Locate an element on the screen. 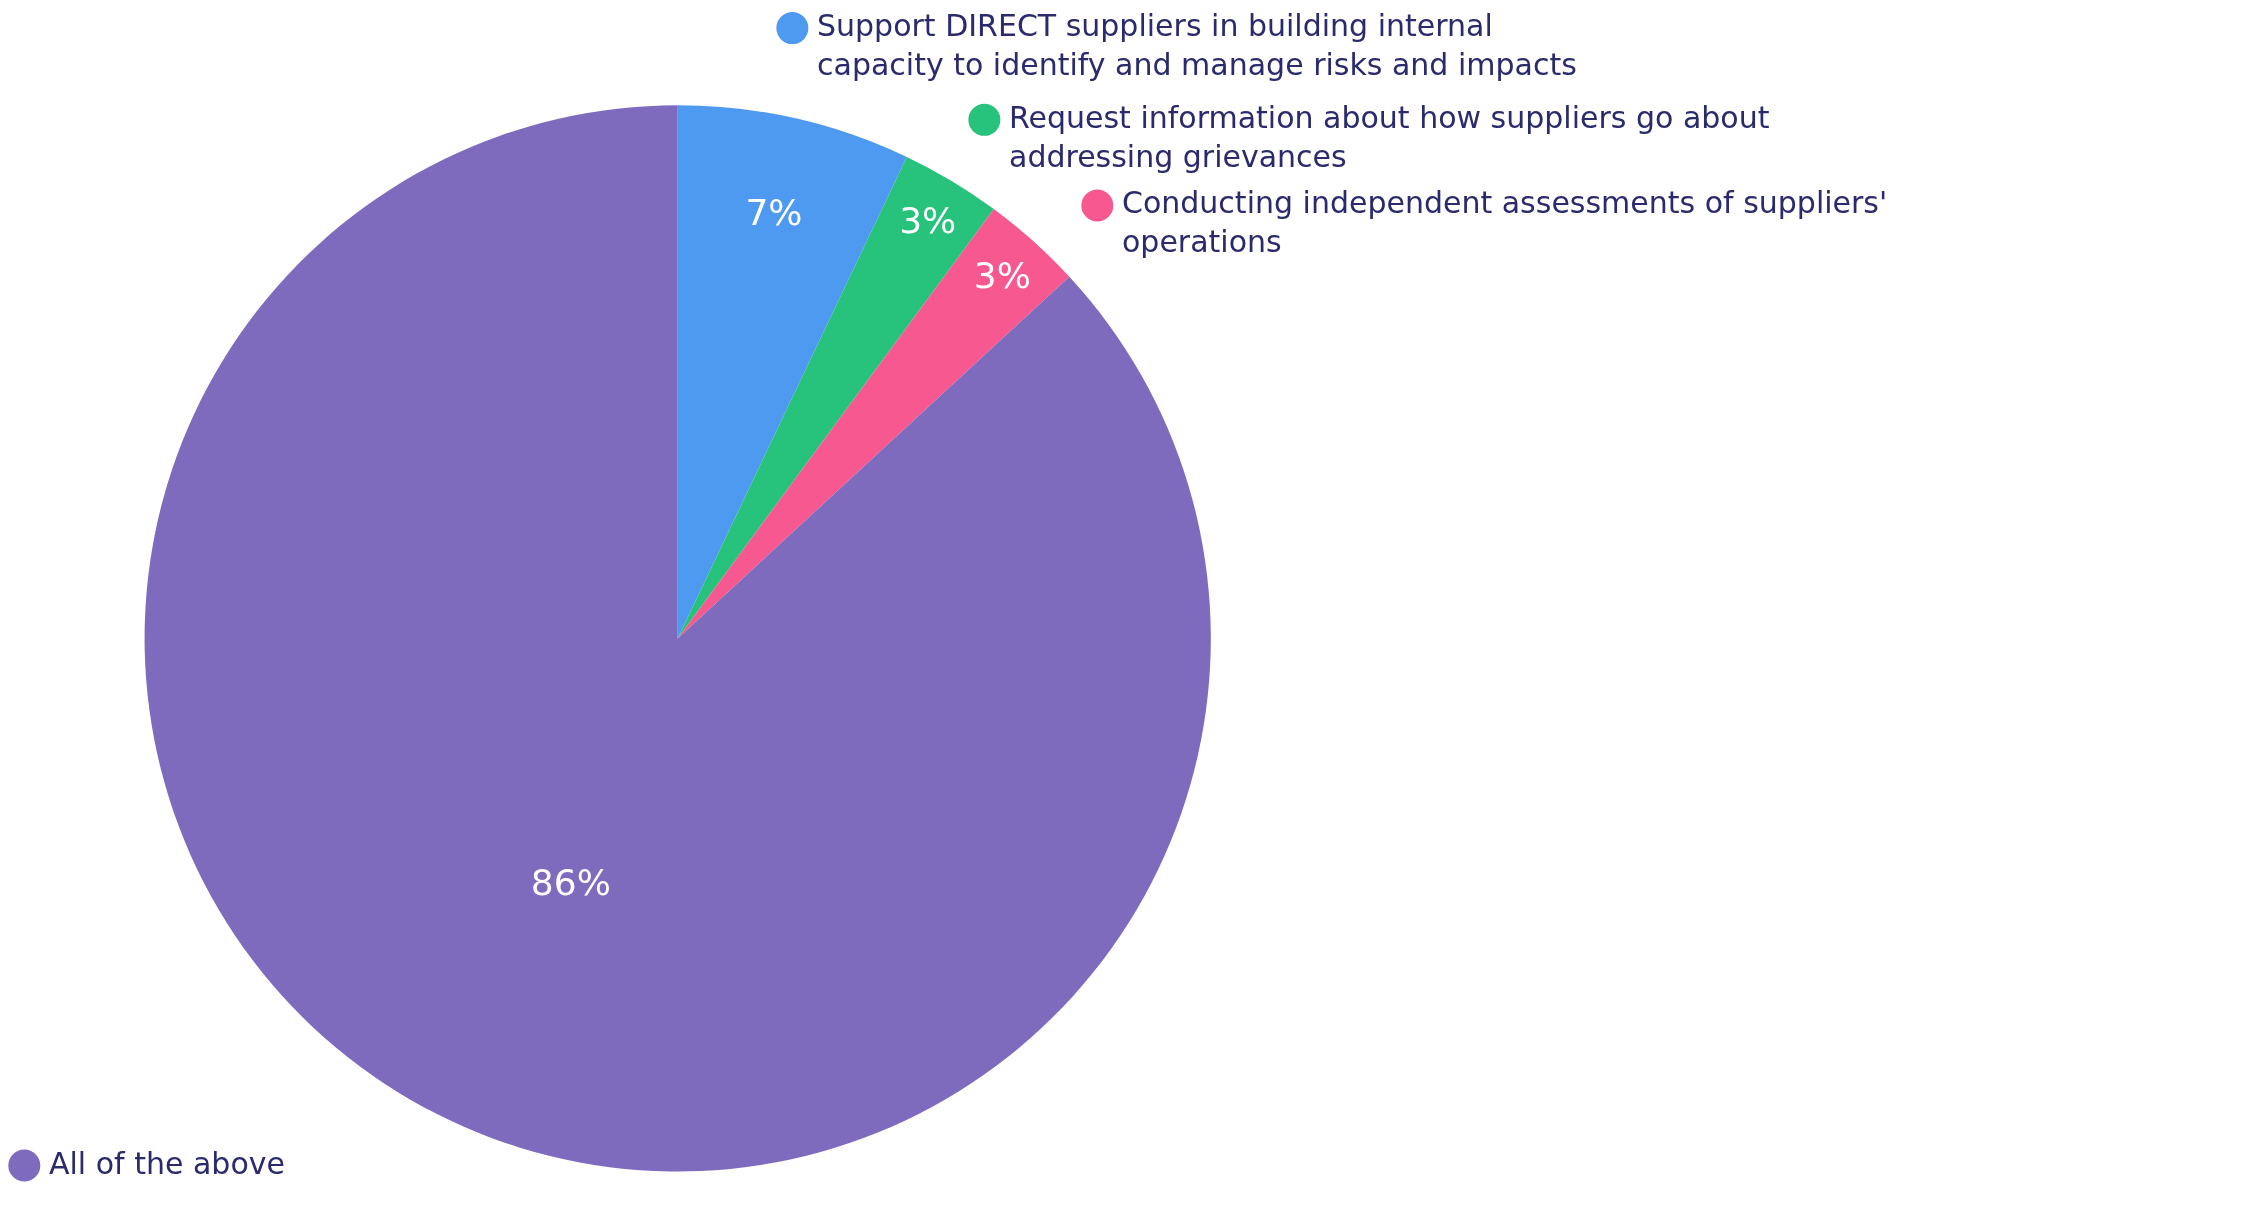  data-label: 86% is located at coordinates (570, 883).